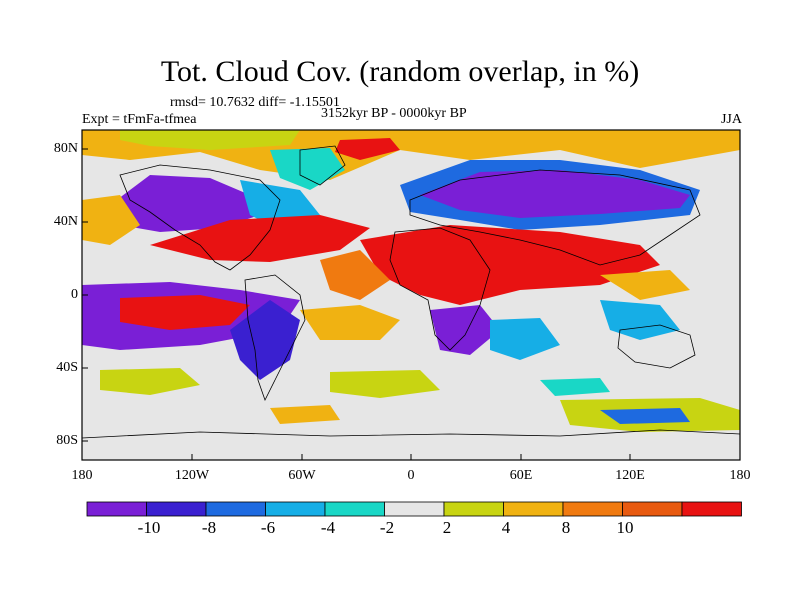 This screenshot has height=600, width=800. Describe the element at coordinates (210, 140) in the screenshot. I see `arctic-yellow-region` at that location.